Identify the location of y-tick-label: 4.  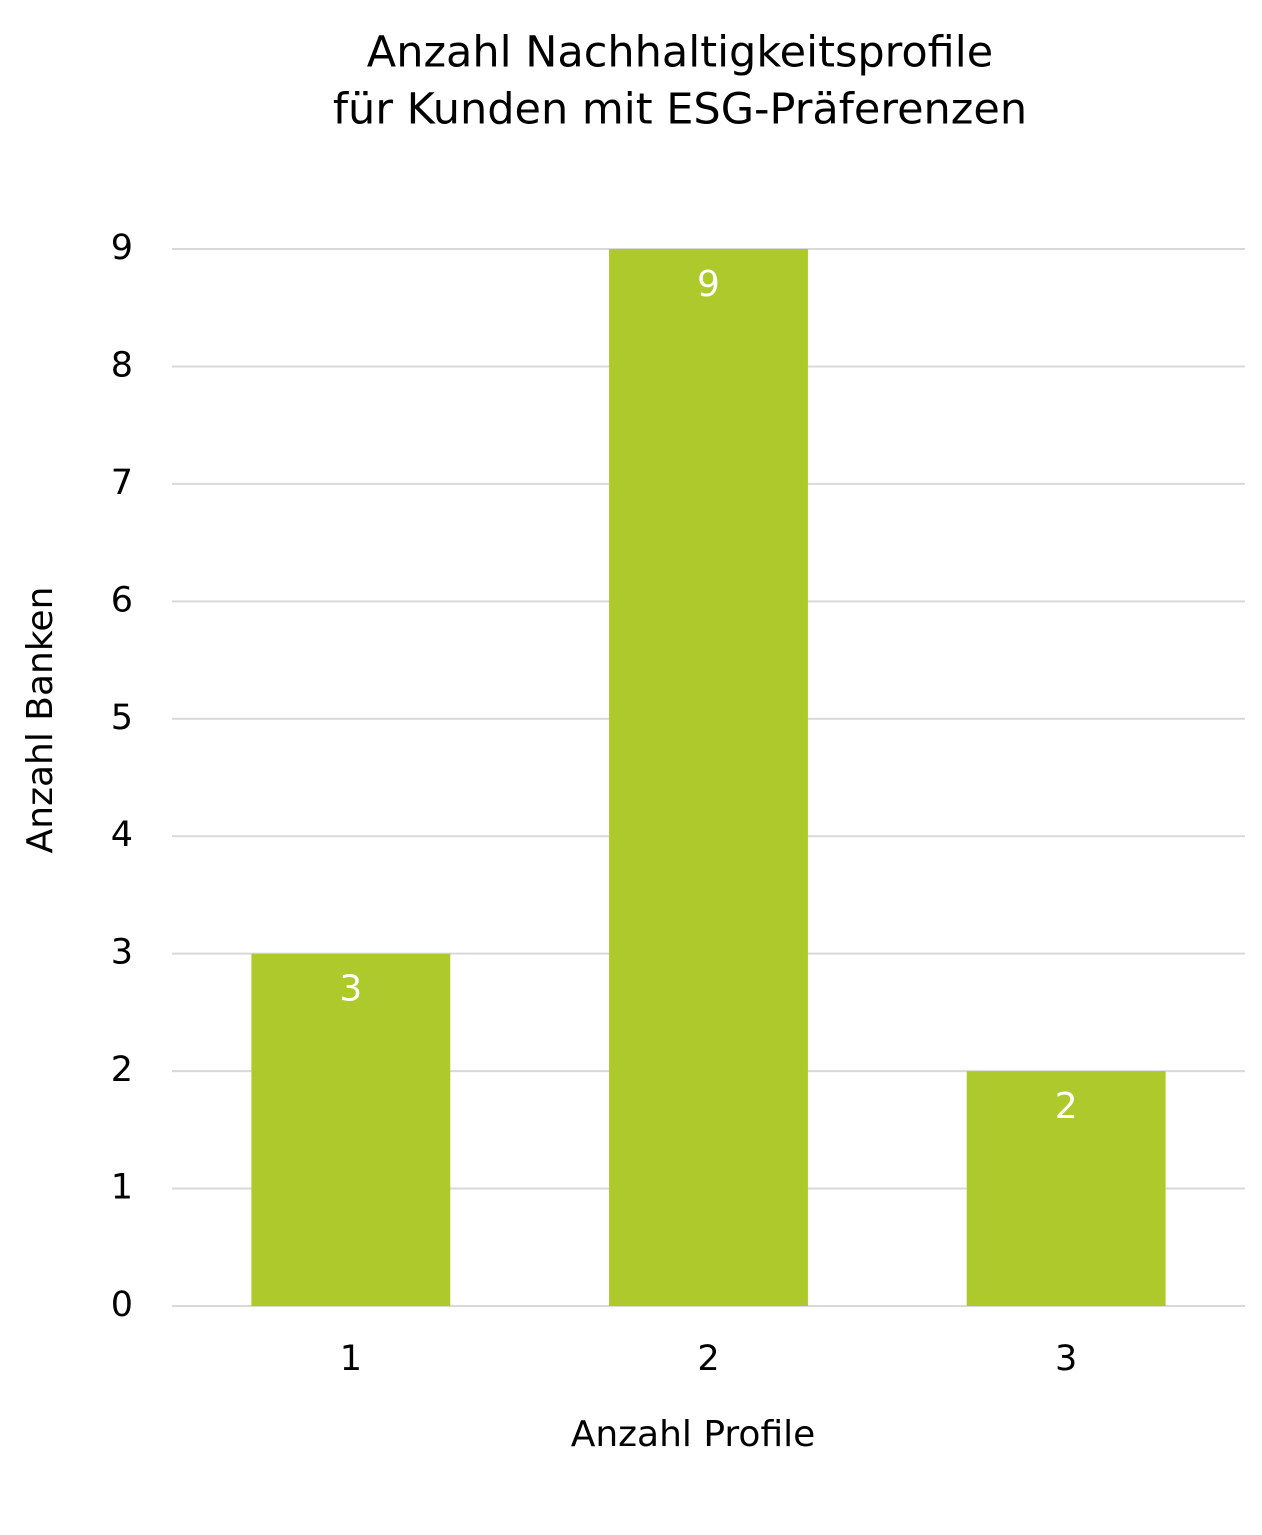
(122, 835).